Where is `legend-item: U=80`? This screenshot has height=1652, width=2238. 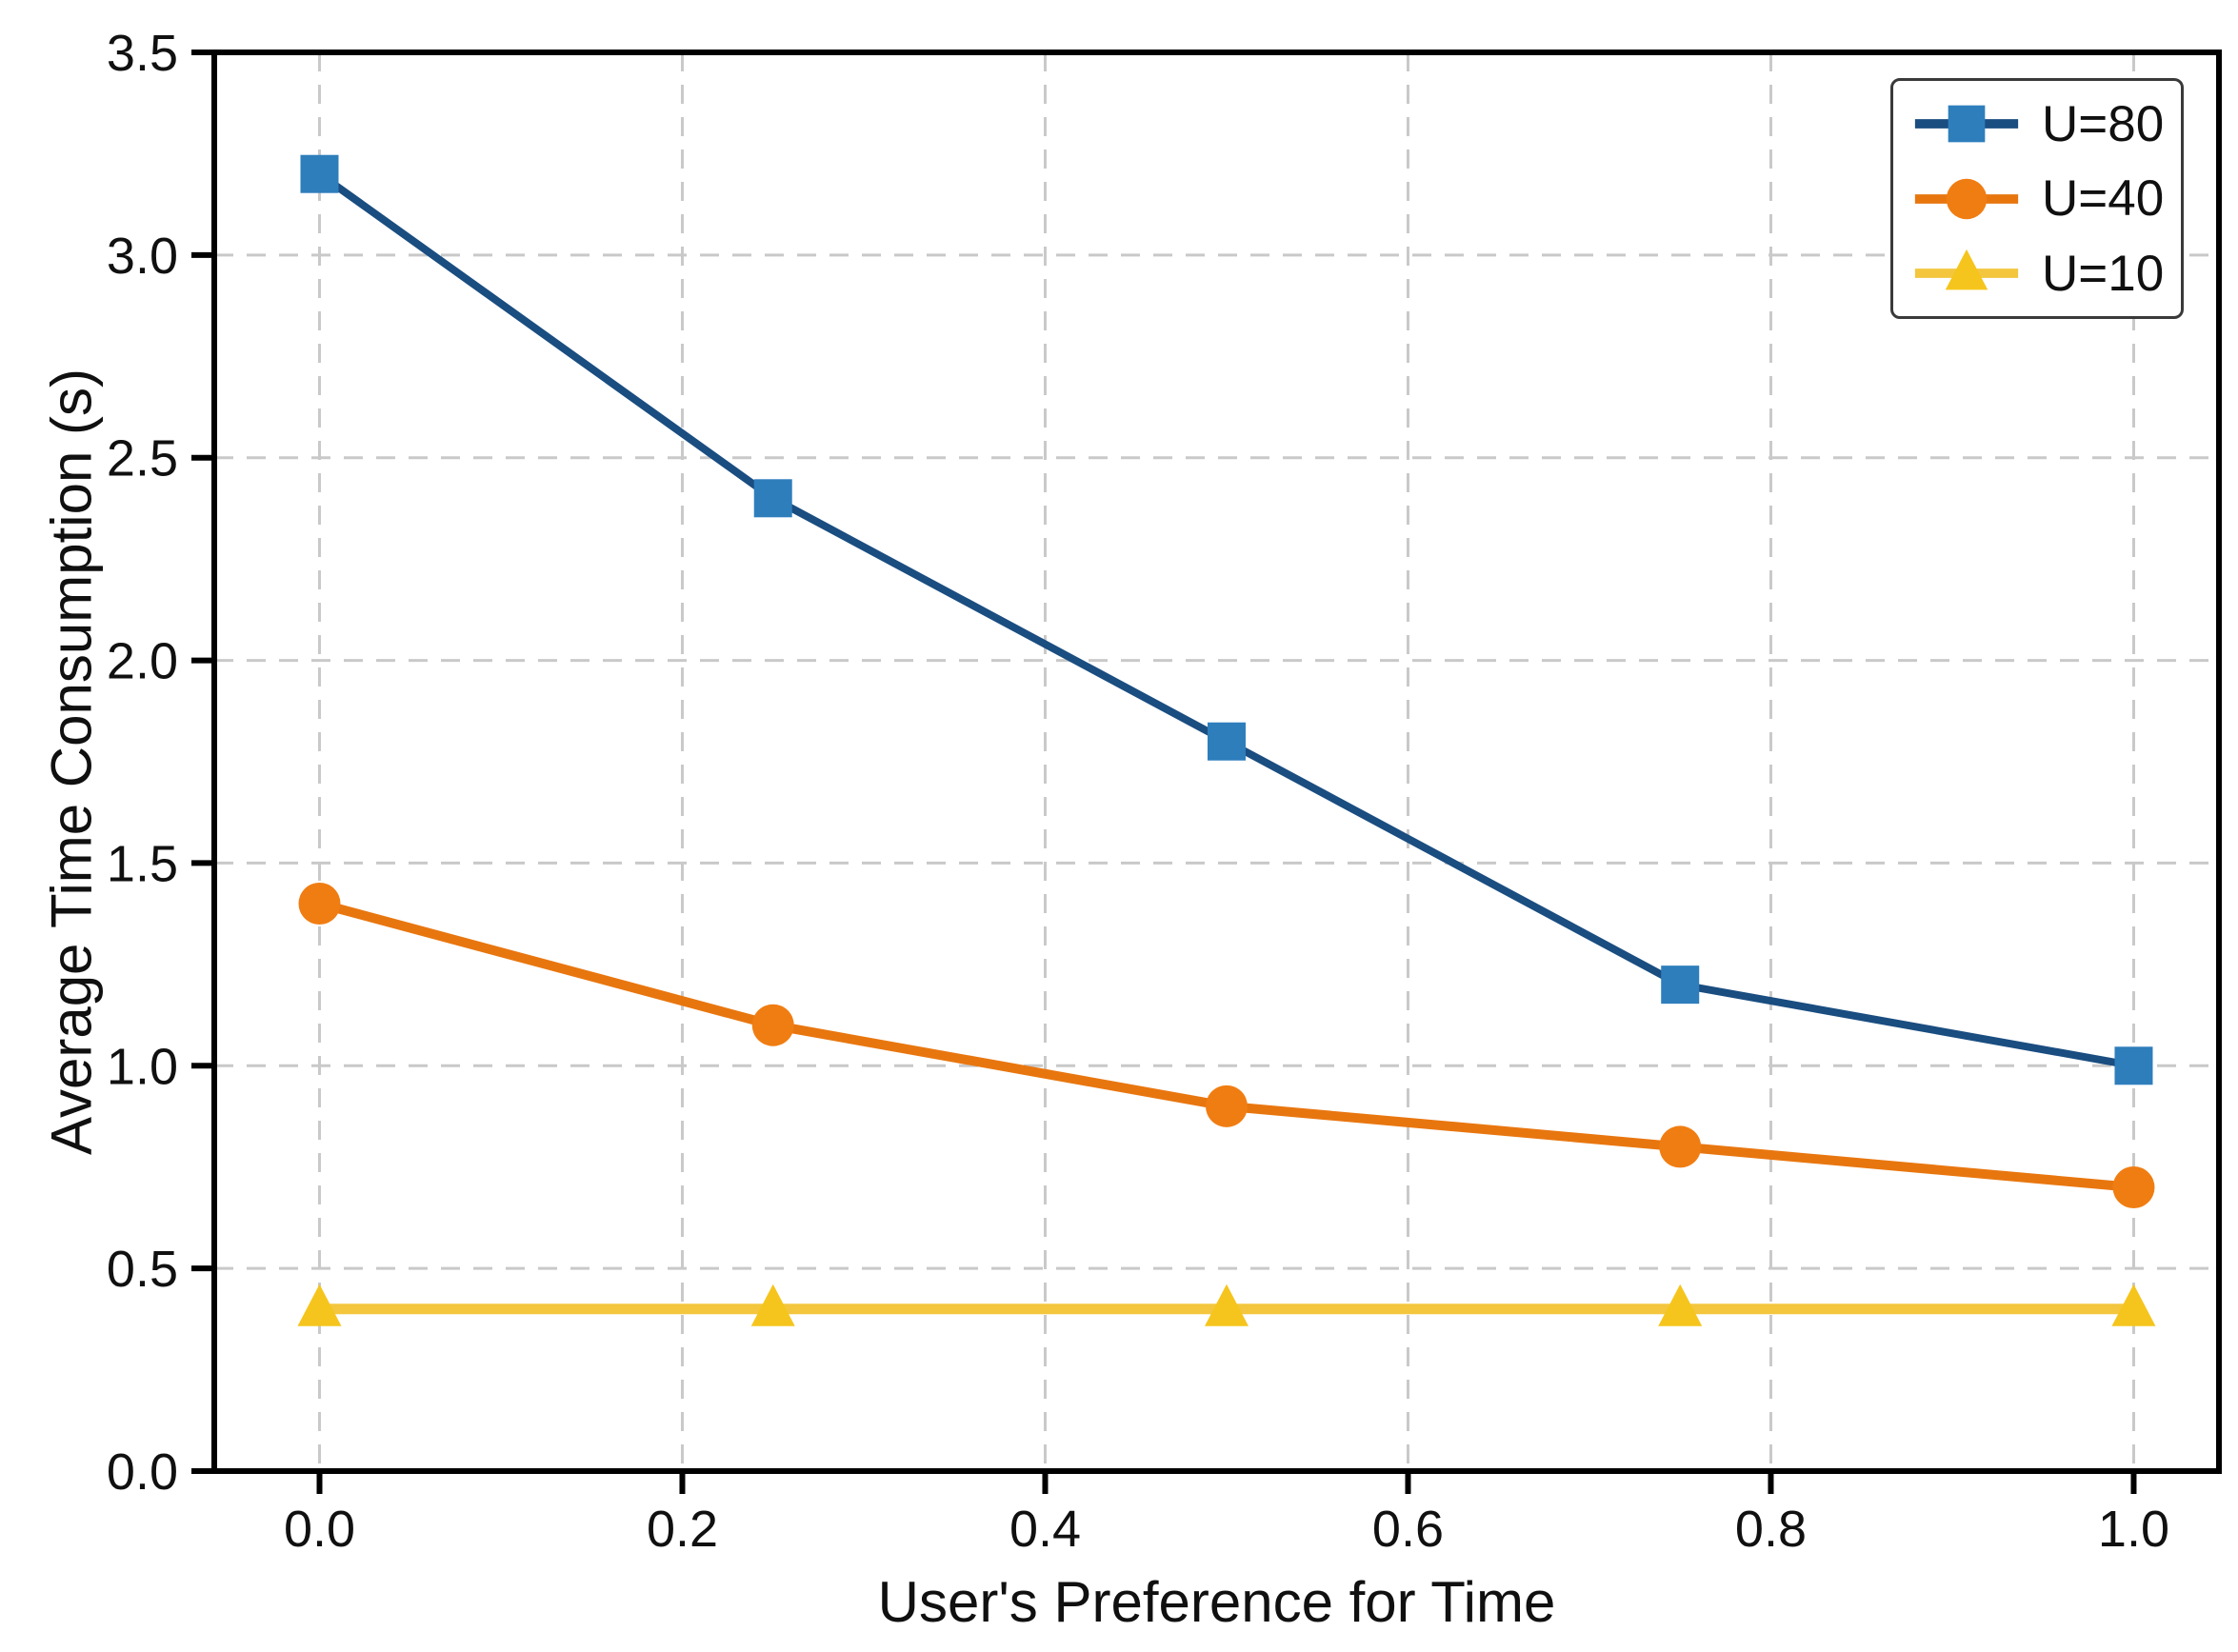
legend-item: U=80 is located at coordinates (2037, 123).